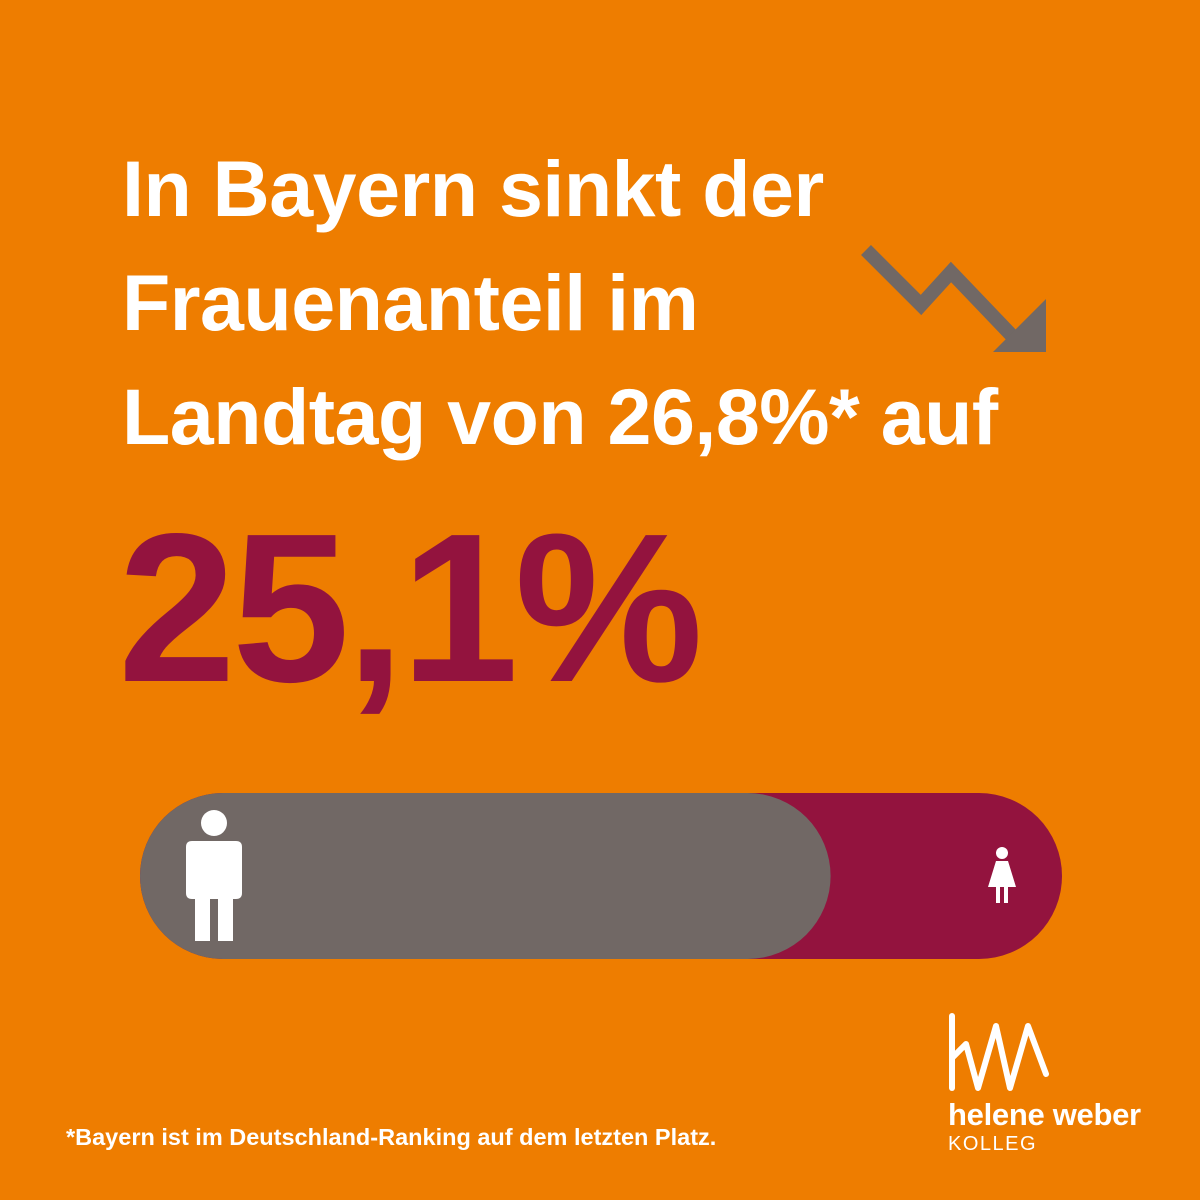 This screenshot has height=1200, width=1200. Describe the element at coordinates (1002, 875) in the screenshot. I see `woman-icon` at that location.